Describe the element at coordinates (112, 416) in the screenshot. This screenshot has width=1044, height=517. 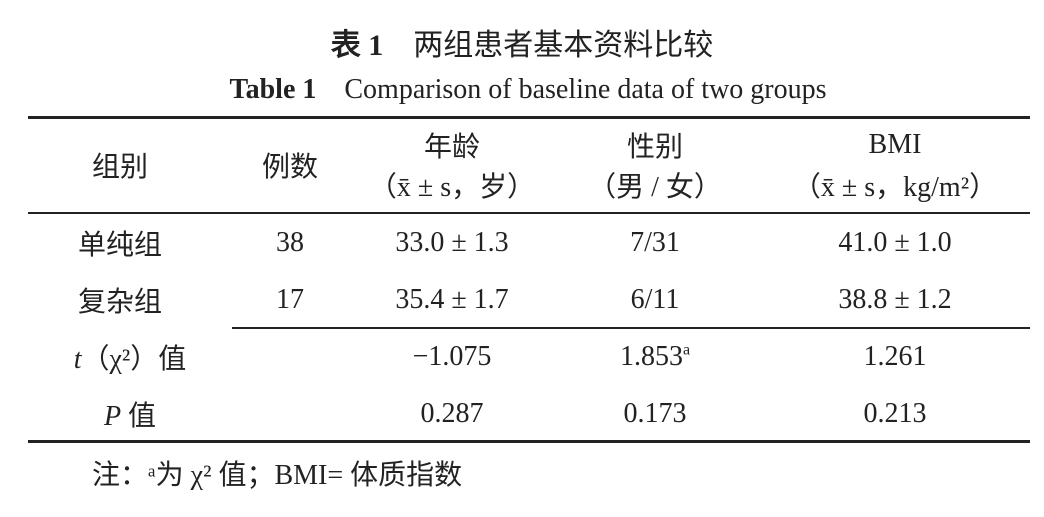
I see `stat-symbol: P` at that location.